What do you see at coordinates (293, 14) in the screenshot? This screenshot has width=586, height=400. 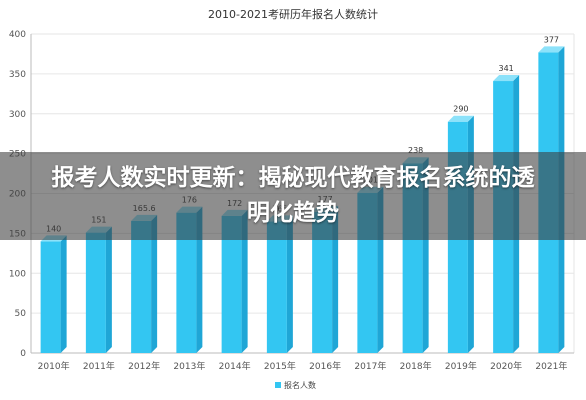 I see `chart-title: 2010-2021考研历年报名人数统计` at bounding box center [293, 14].